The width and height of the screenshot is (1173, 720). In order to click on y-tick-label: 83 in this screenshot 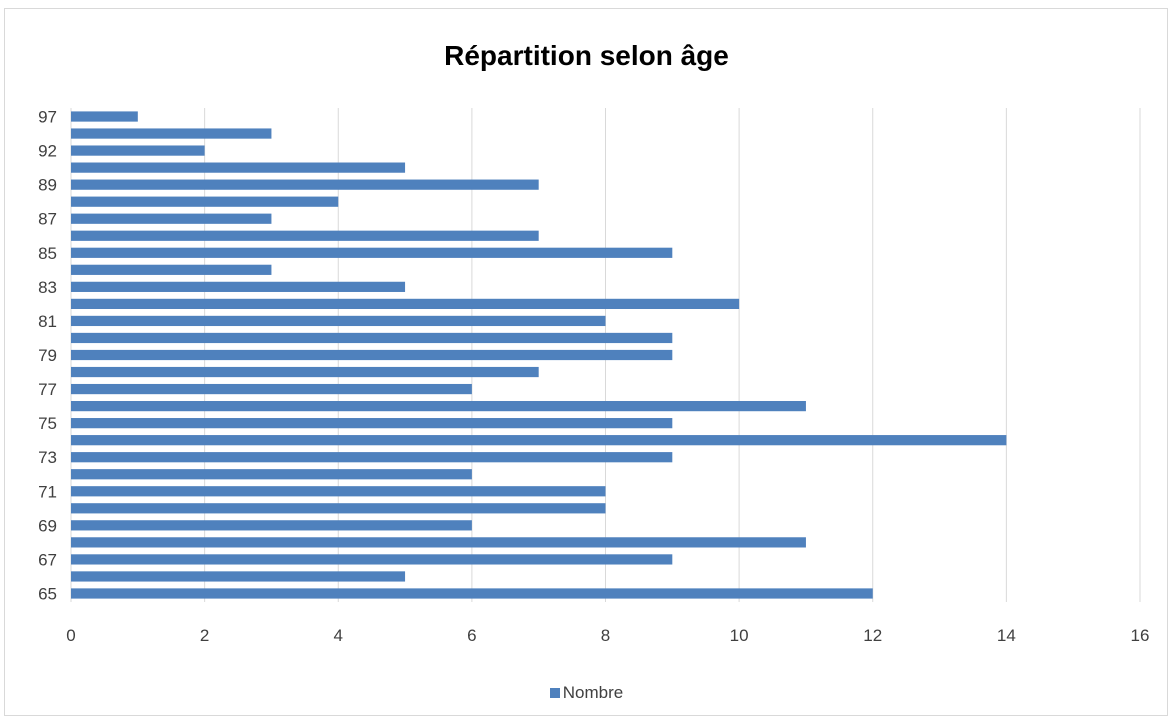, I will do `click(47, 287)`.